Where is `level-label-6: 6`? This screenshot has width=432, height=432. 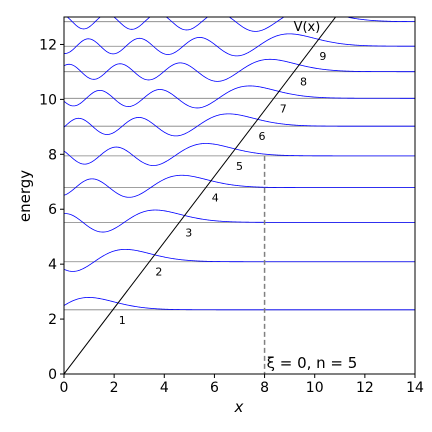
level-label-6: 6 is located at coordinates (262, 136).